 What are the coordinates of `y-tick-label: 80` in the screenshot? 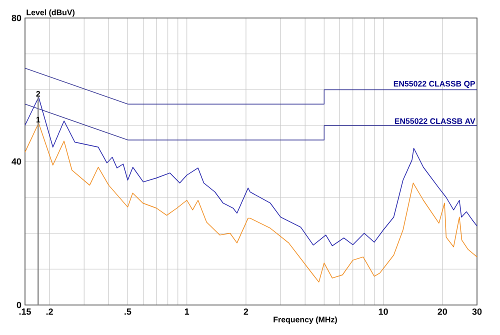 It's located at (17, 18).